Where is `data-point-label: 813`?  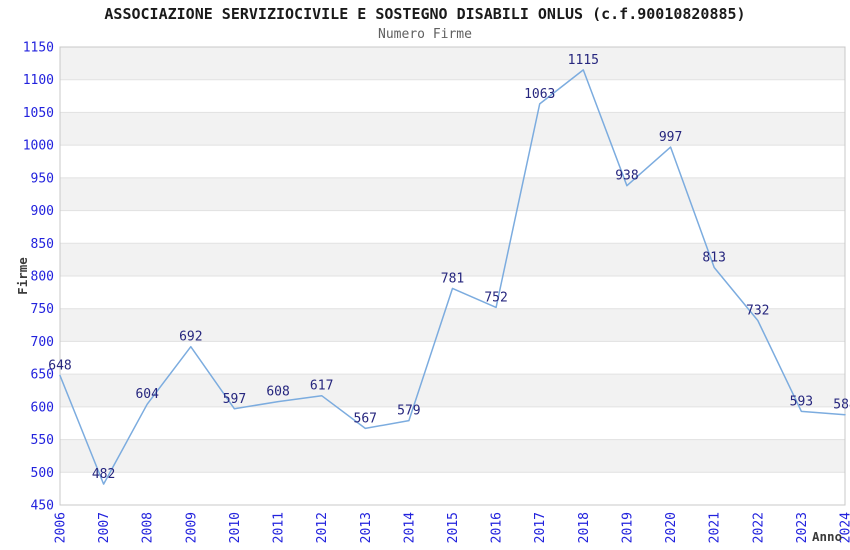 data-point-label: 813 is located at coordinates (713, 257).